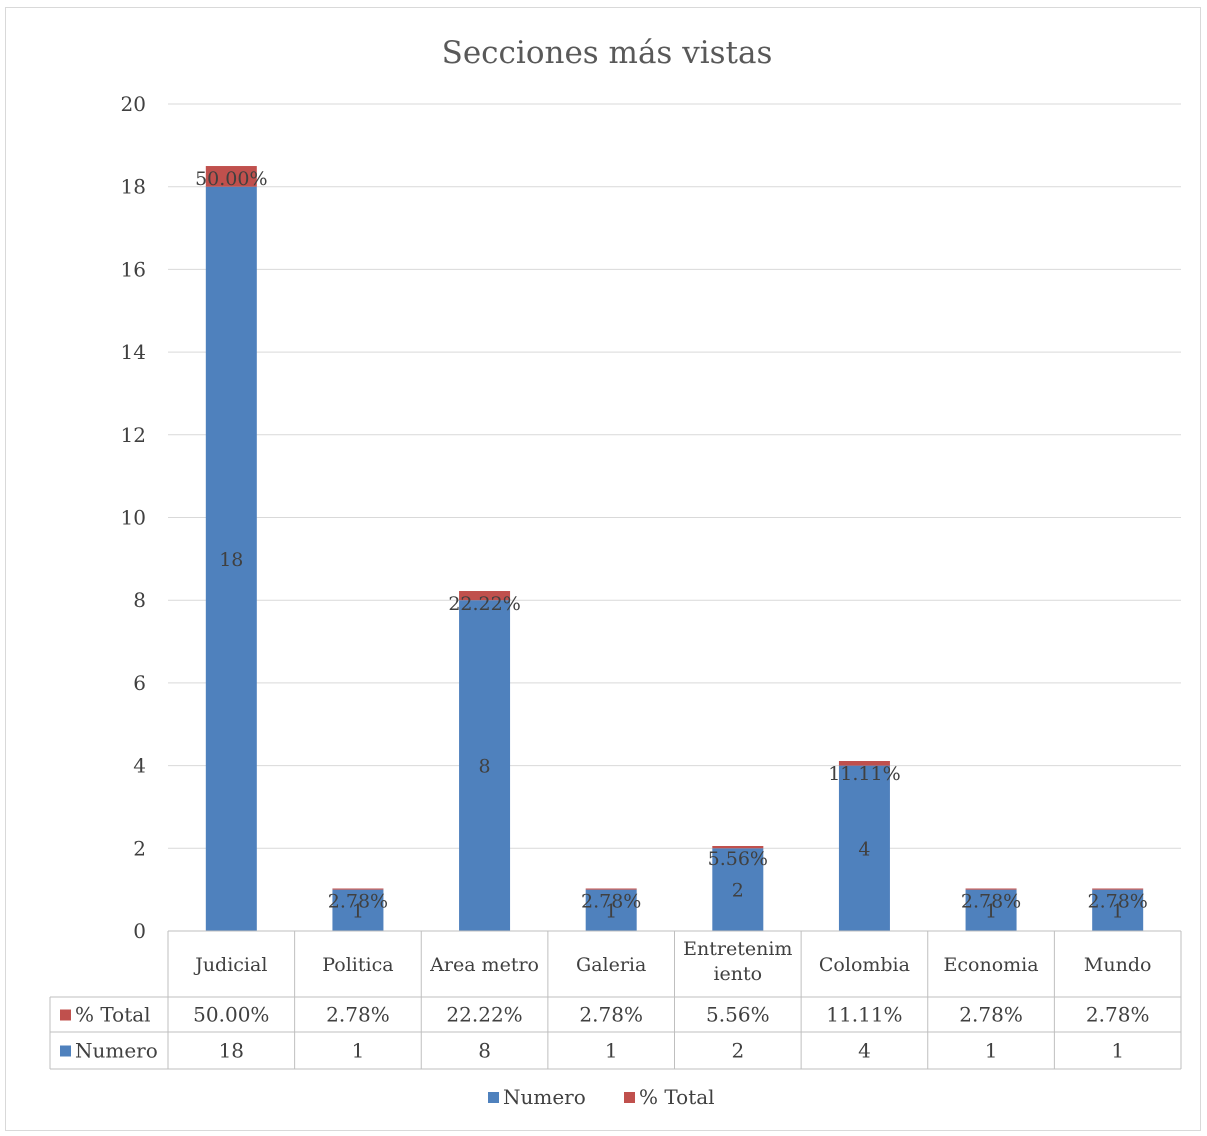  Describe the element at coordinates (133, 187) in the screenshot. I see `y-tick-label: 18` at that location.